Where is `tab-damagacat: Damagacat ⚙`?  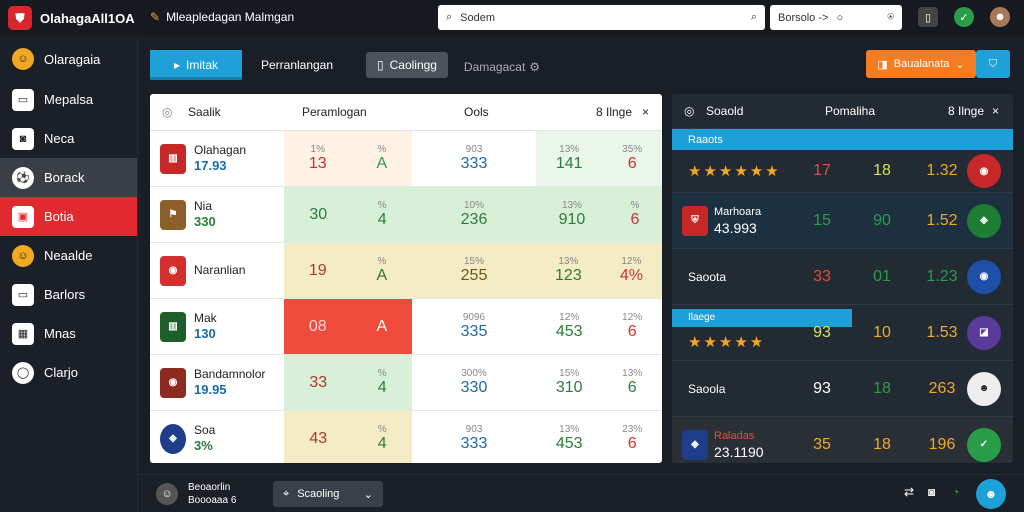
tab-damagacat: Damagacat ⚙ is located at coordinates (502, 67).